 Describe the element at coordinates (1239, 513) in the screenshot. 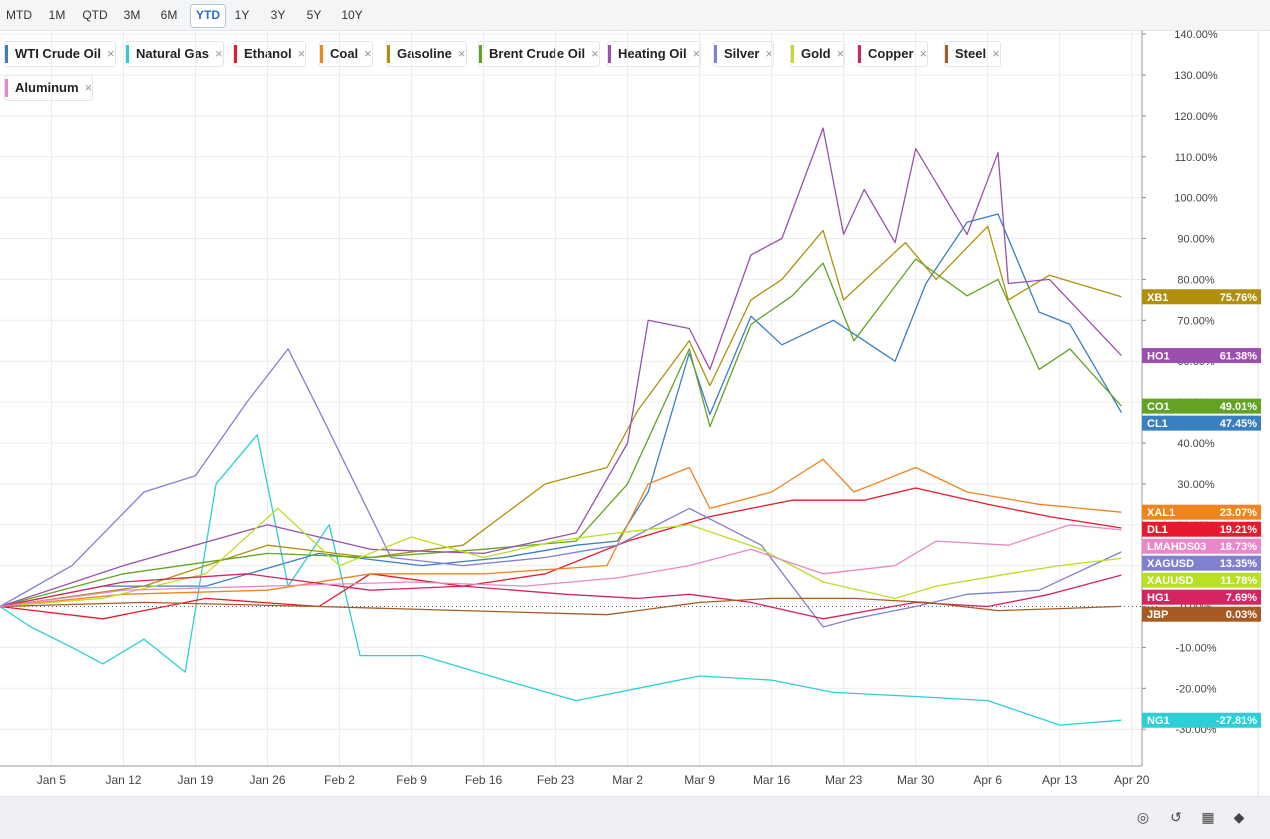

I see `value-badge-value: 23.07%` at that location.